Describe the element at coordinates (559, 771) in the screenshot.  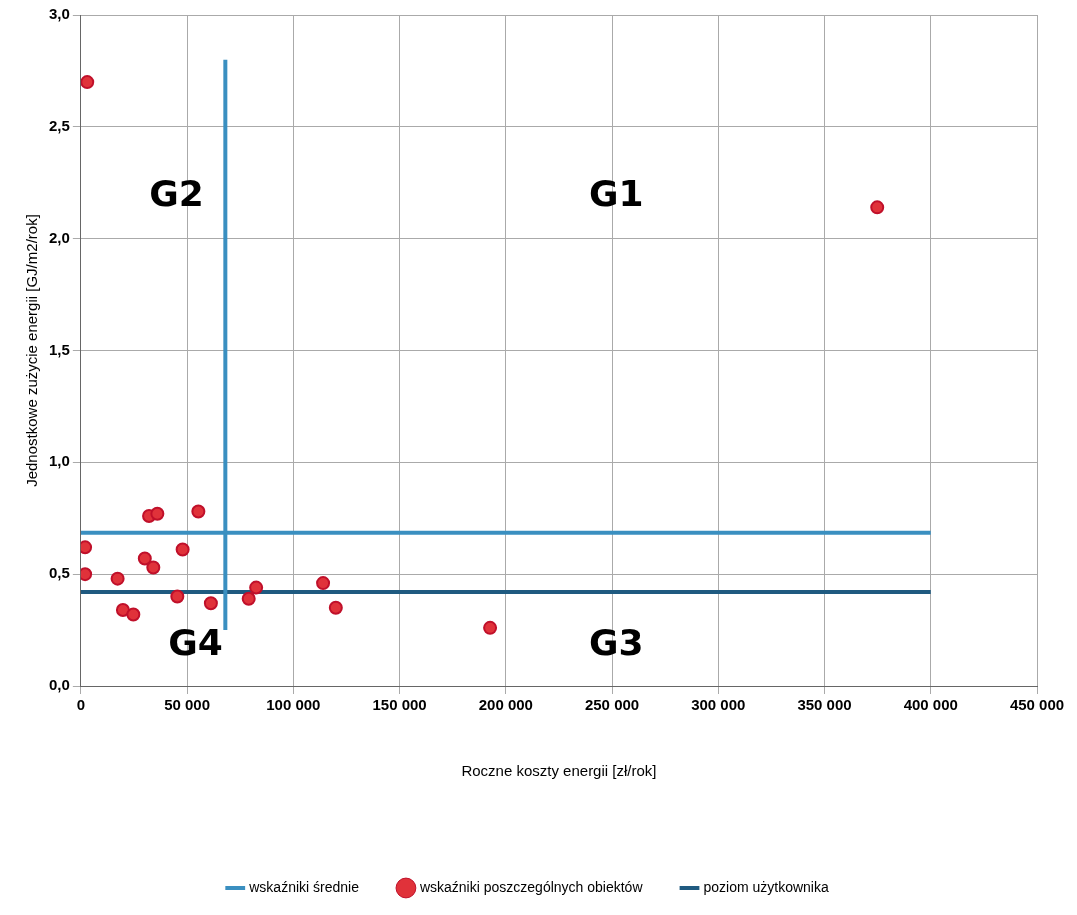
I see `x-axis-title: Roczne koszty energii [zł/rok]` at that location.